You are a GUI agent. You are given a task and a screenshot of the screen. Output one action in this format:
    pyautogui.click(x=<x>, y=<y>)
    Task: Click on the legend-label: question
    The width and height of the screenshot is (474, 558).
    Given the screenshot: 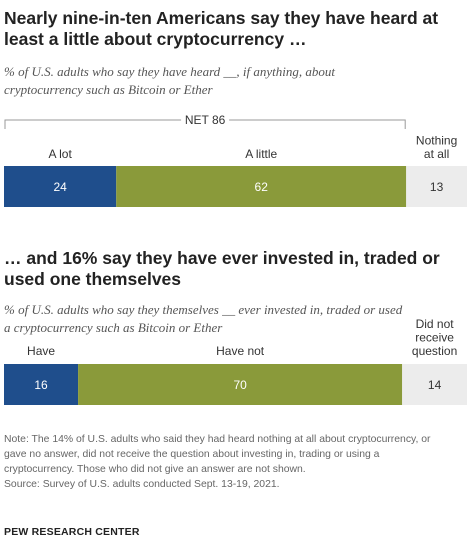 What is the action you would take?
    pyautogui.click(x=434, y=351)
    